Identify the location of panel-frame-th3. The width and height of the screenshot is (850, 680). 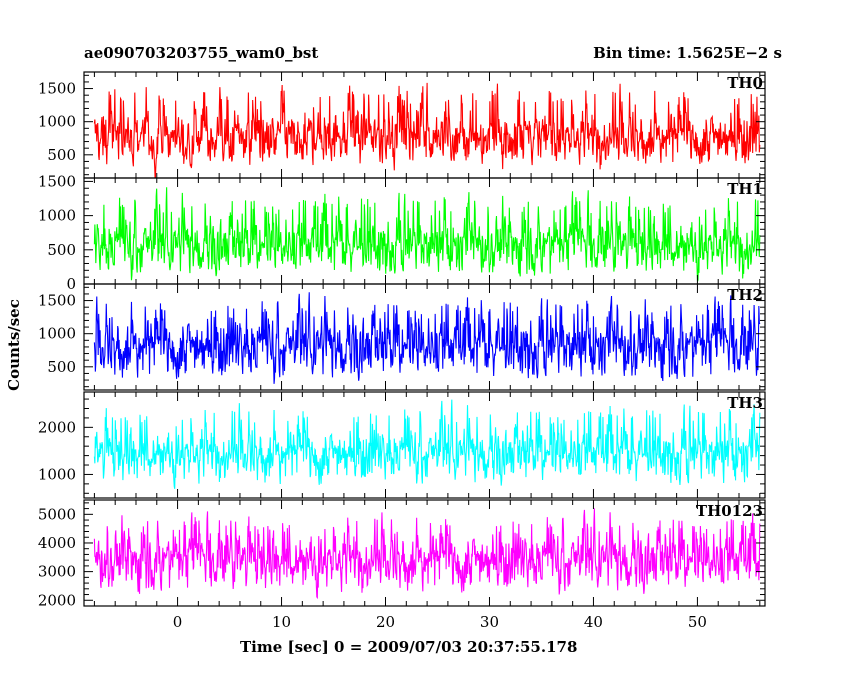
(424, 445).